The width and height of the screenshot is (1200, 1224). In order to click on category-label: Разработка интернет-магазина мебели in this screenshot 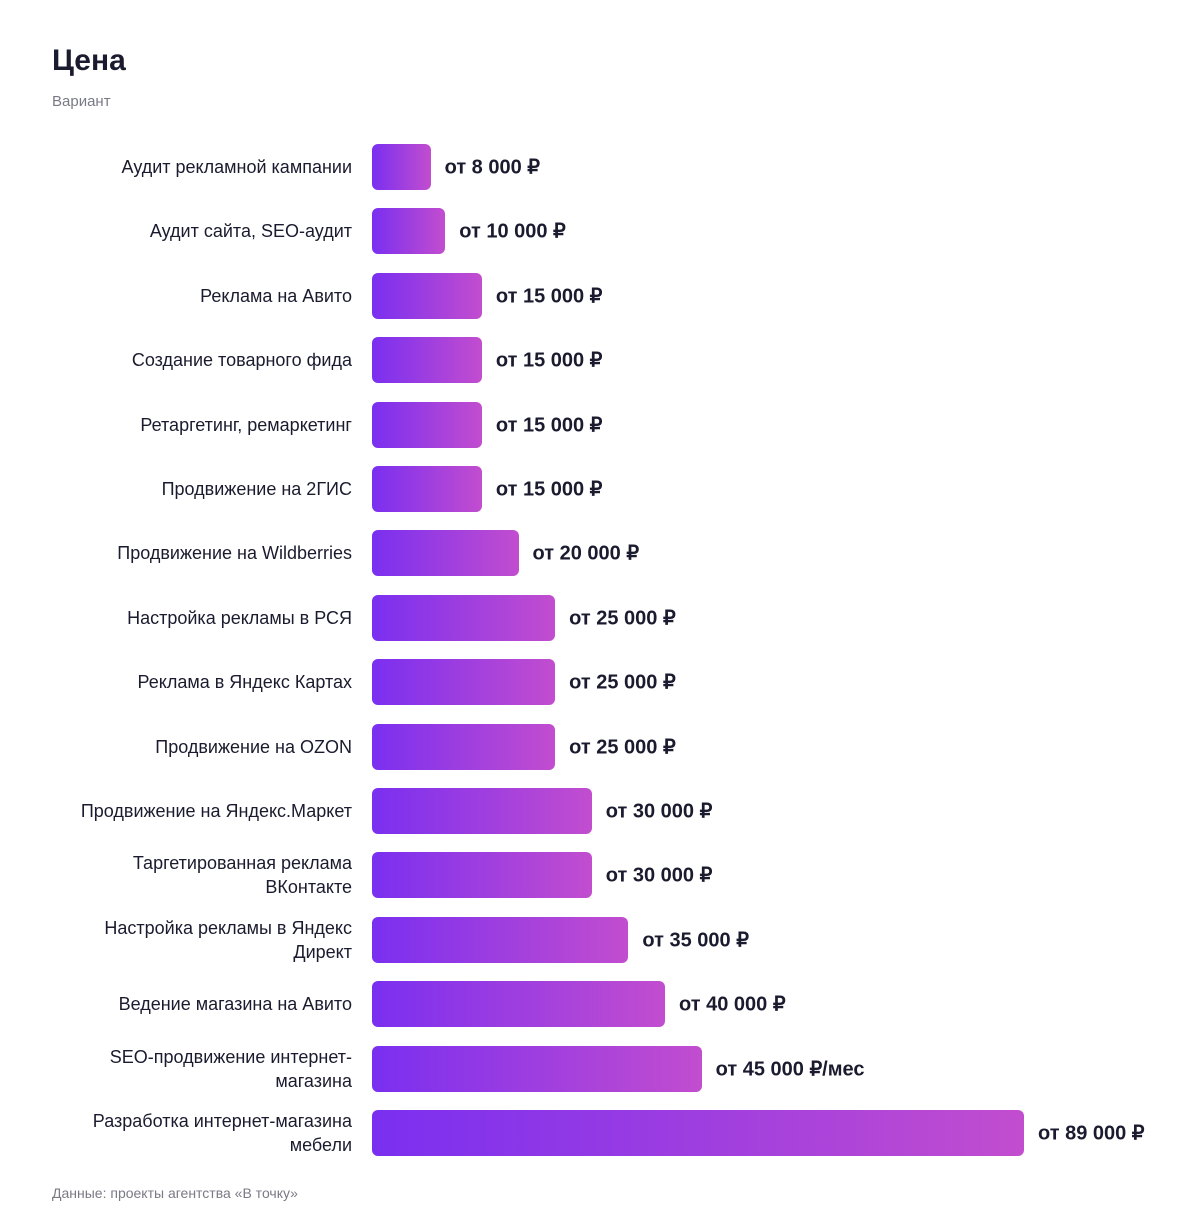, I will do `click(222, 1133)`.